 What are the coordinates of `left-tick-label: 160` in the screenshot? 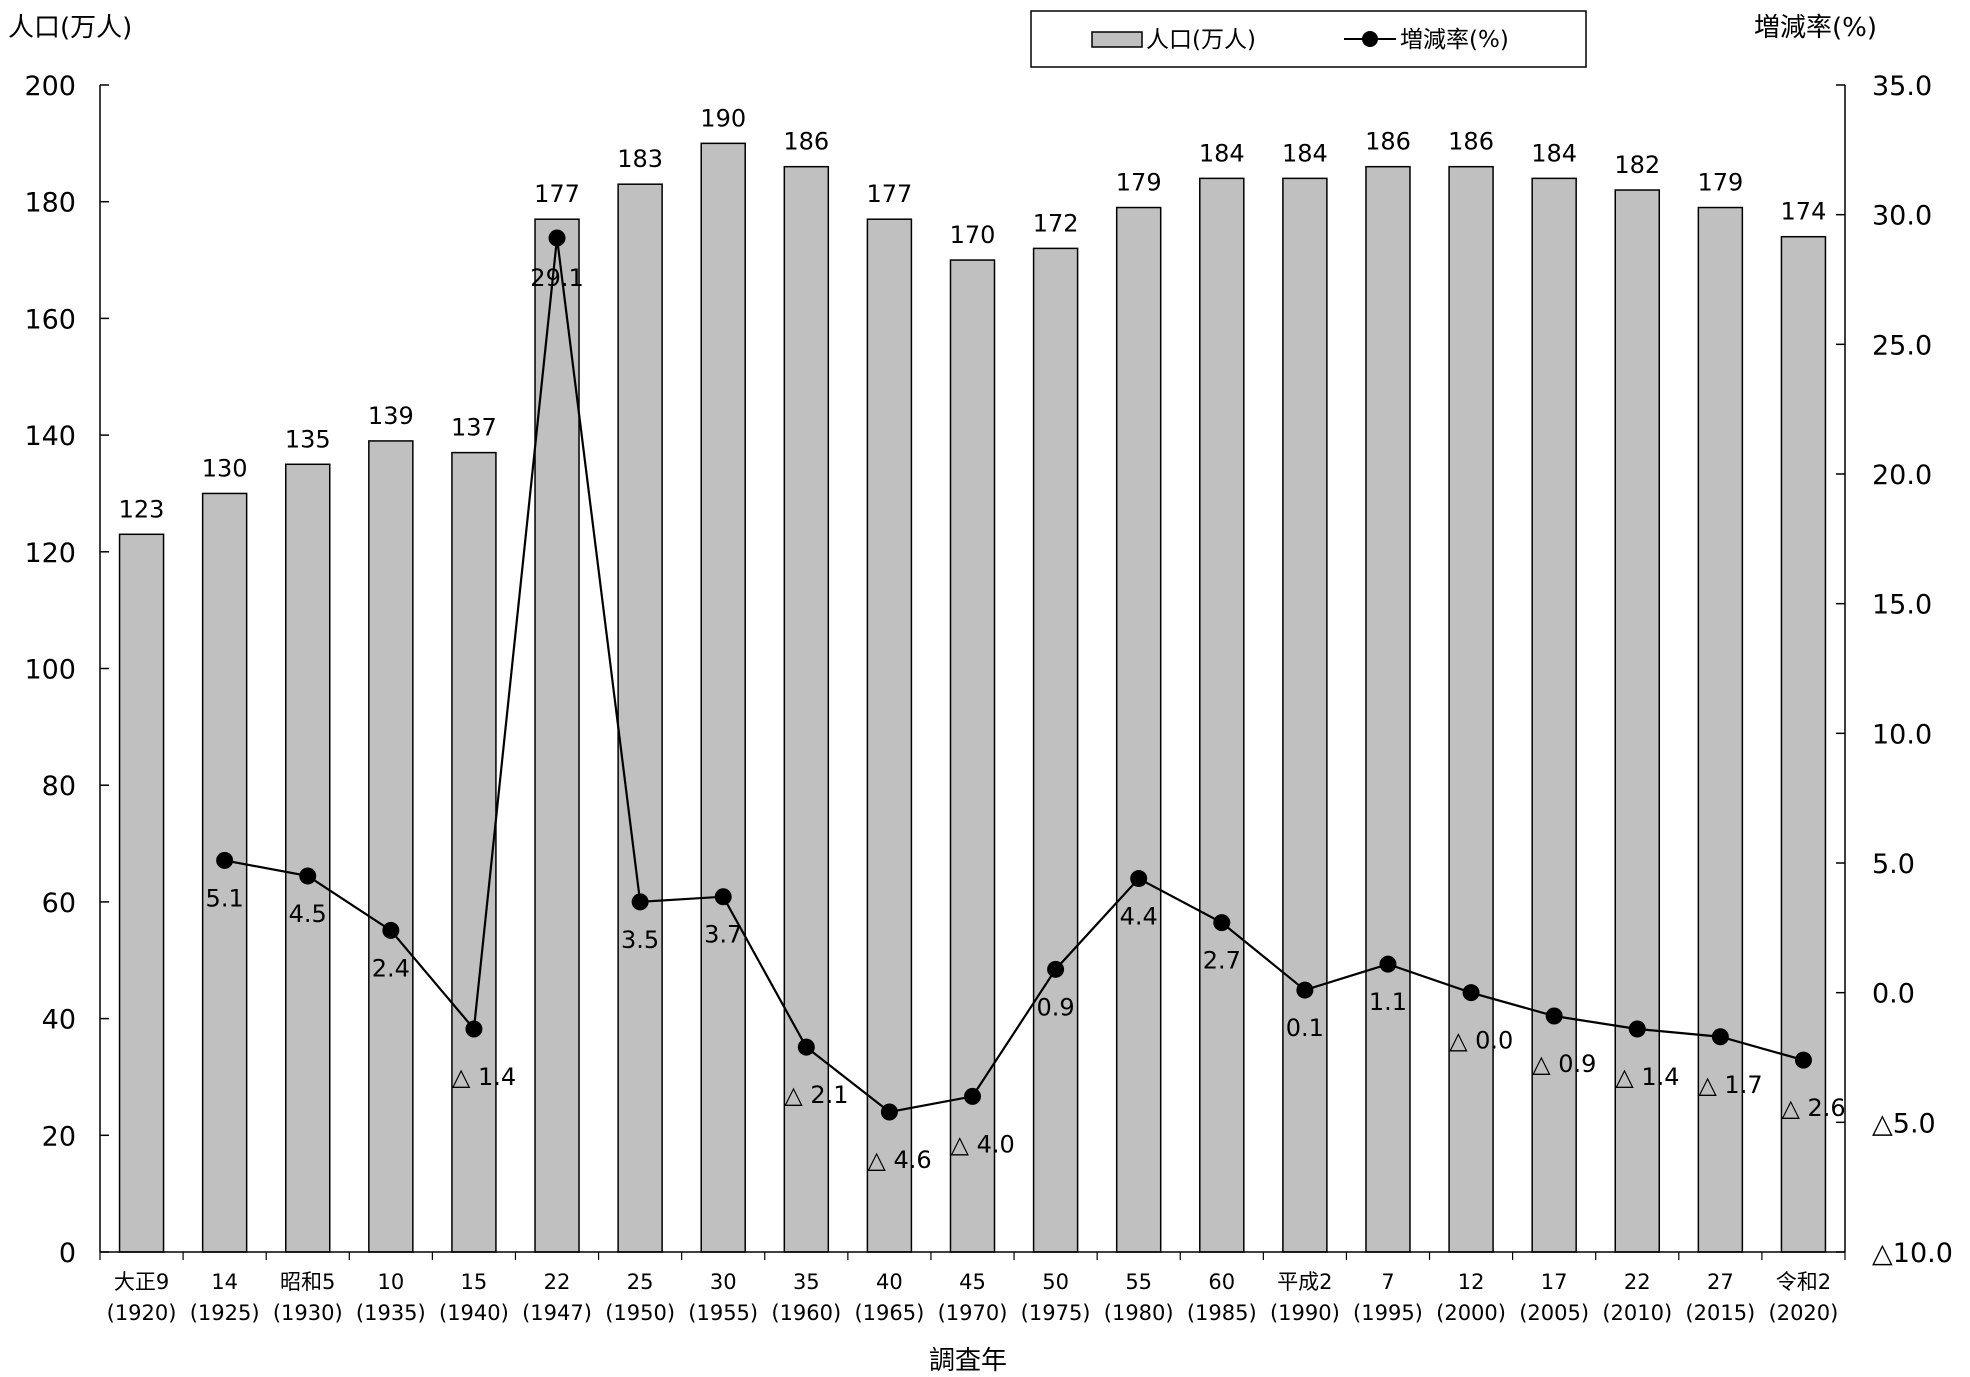 It's located at (50, 319).